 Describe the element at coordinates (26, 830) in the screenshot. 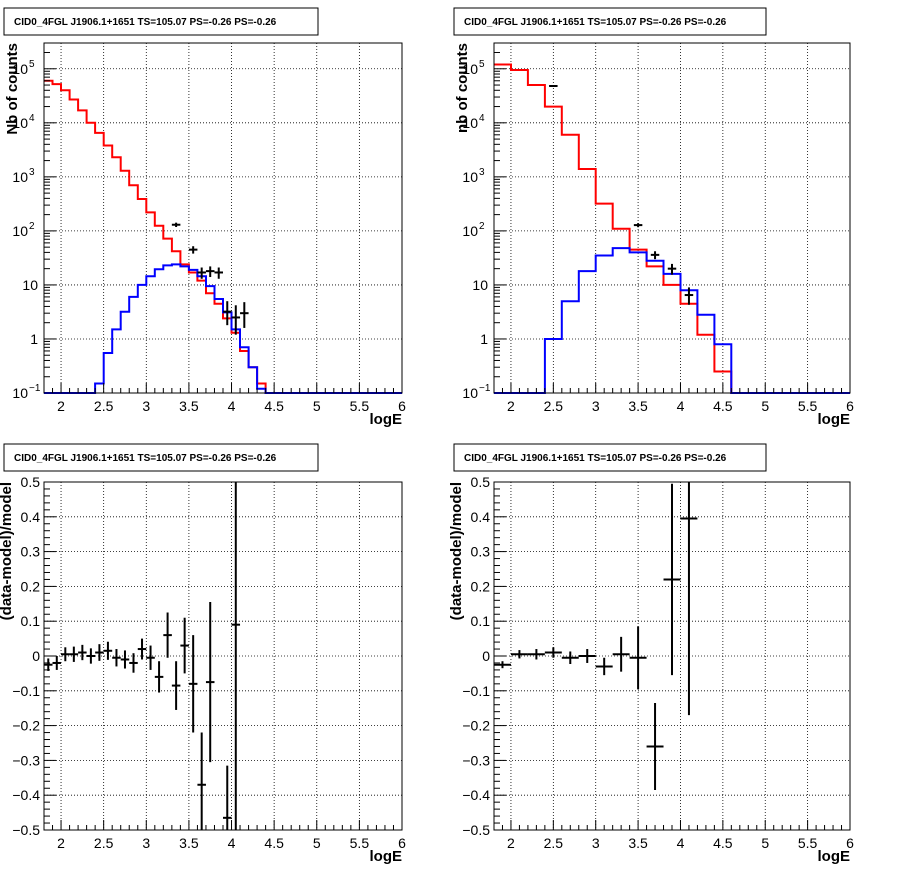

I see `y-tick-label: −0.5` at that location.